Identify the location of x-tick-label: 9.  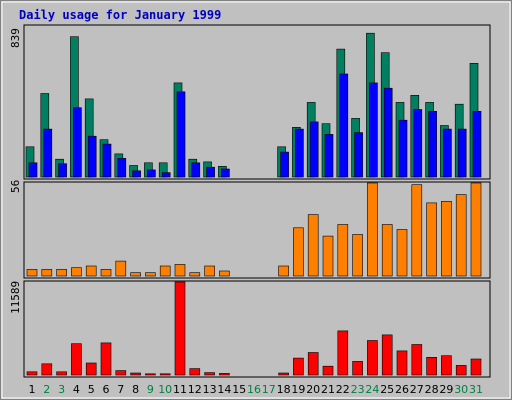
(150, 389).